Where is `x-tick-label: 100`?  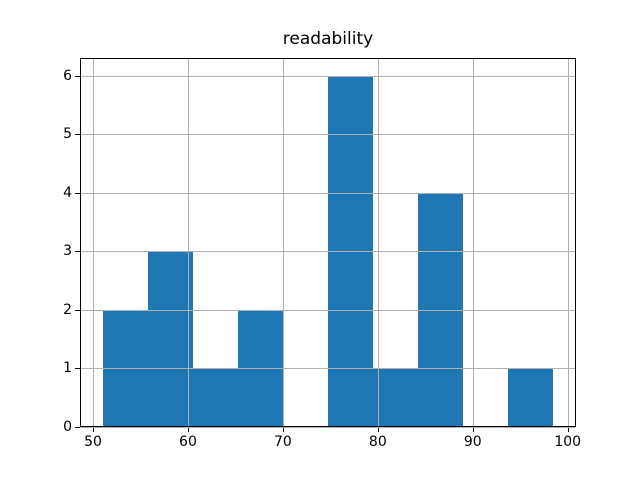 x-tick-label: 100 is located at coordinates (568, 442).